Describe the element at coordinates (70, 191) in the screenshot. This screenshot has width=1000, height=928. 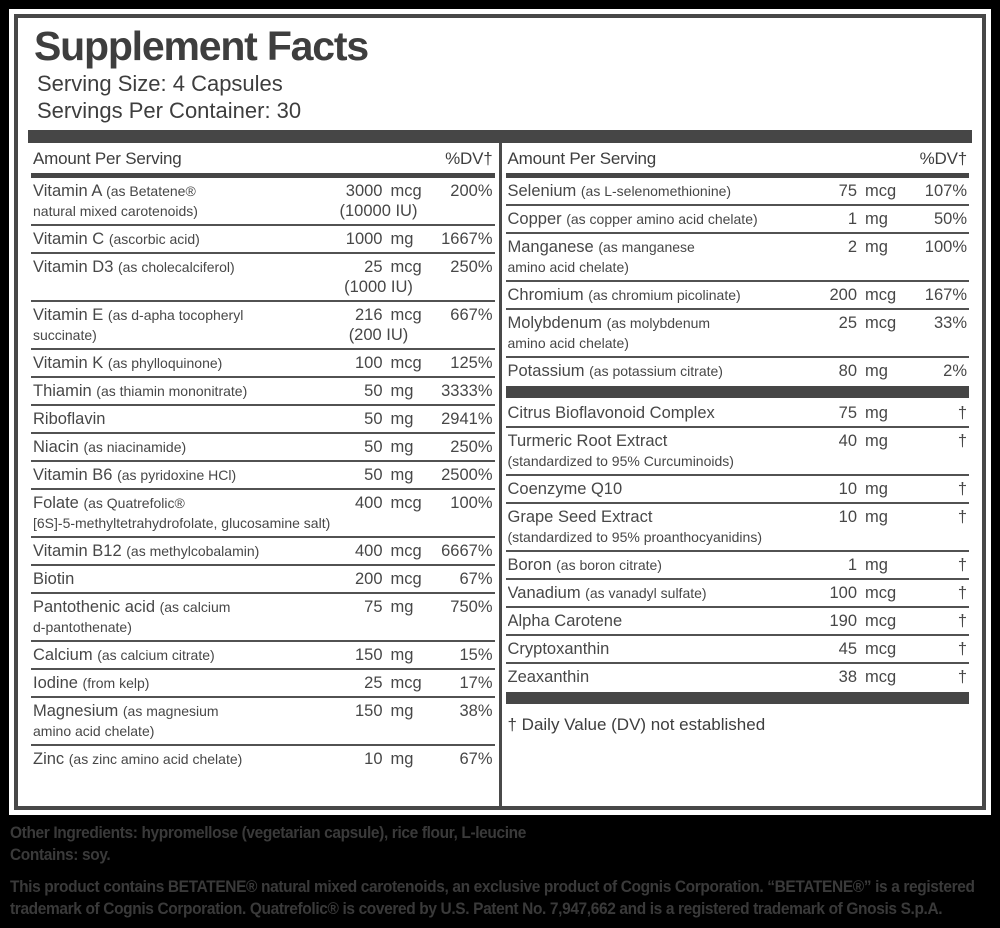
I see `nutrient-name-main: Vitamin A` at that location.